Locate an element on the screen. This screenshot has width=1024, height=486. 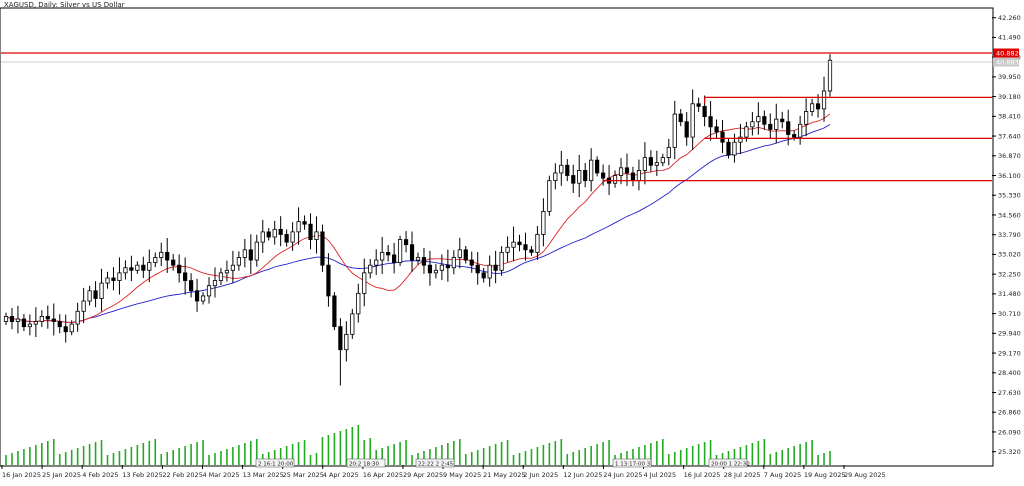
y-tick-label: 33.790 is located at coordinates (1009, 235).